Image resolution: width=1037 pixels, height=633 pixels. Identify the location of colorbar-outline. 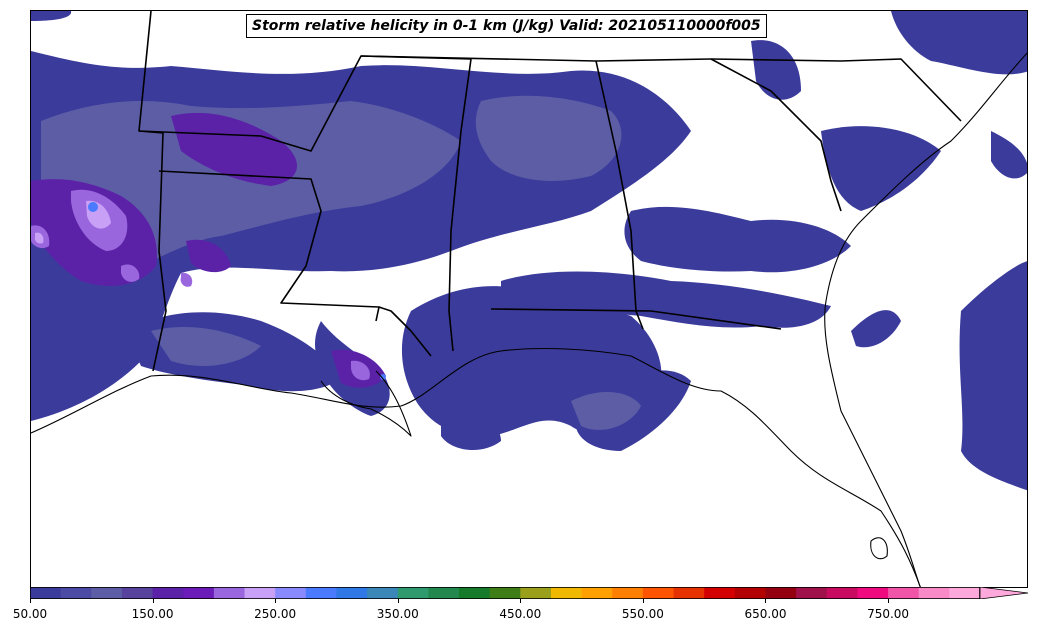
(505, 593).